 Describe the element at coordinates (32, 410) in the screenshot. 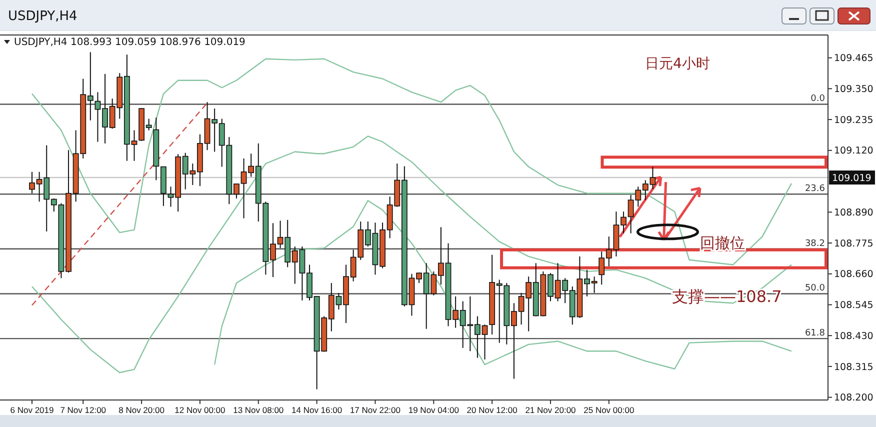

I see `x-tick-label: 6 Nov 2019` at that location.